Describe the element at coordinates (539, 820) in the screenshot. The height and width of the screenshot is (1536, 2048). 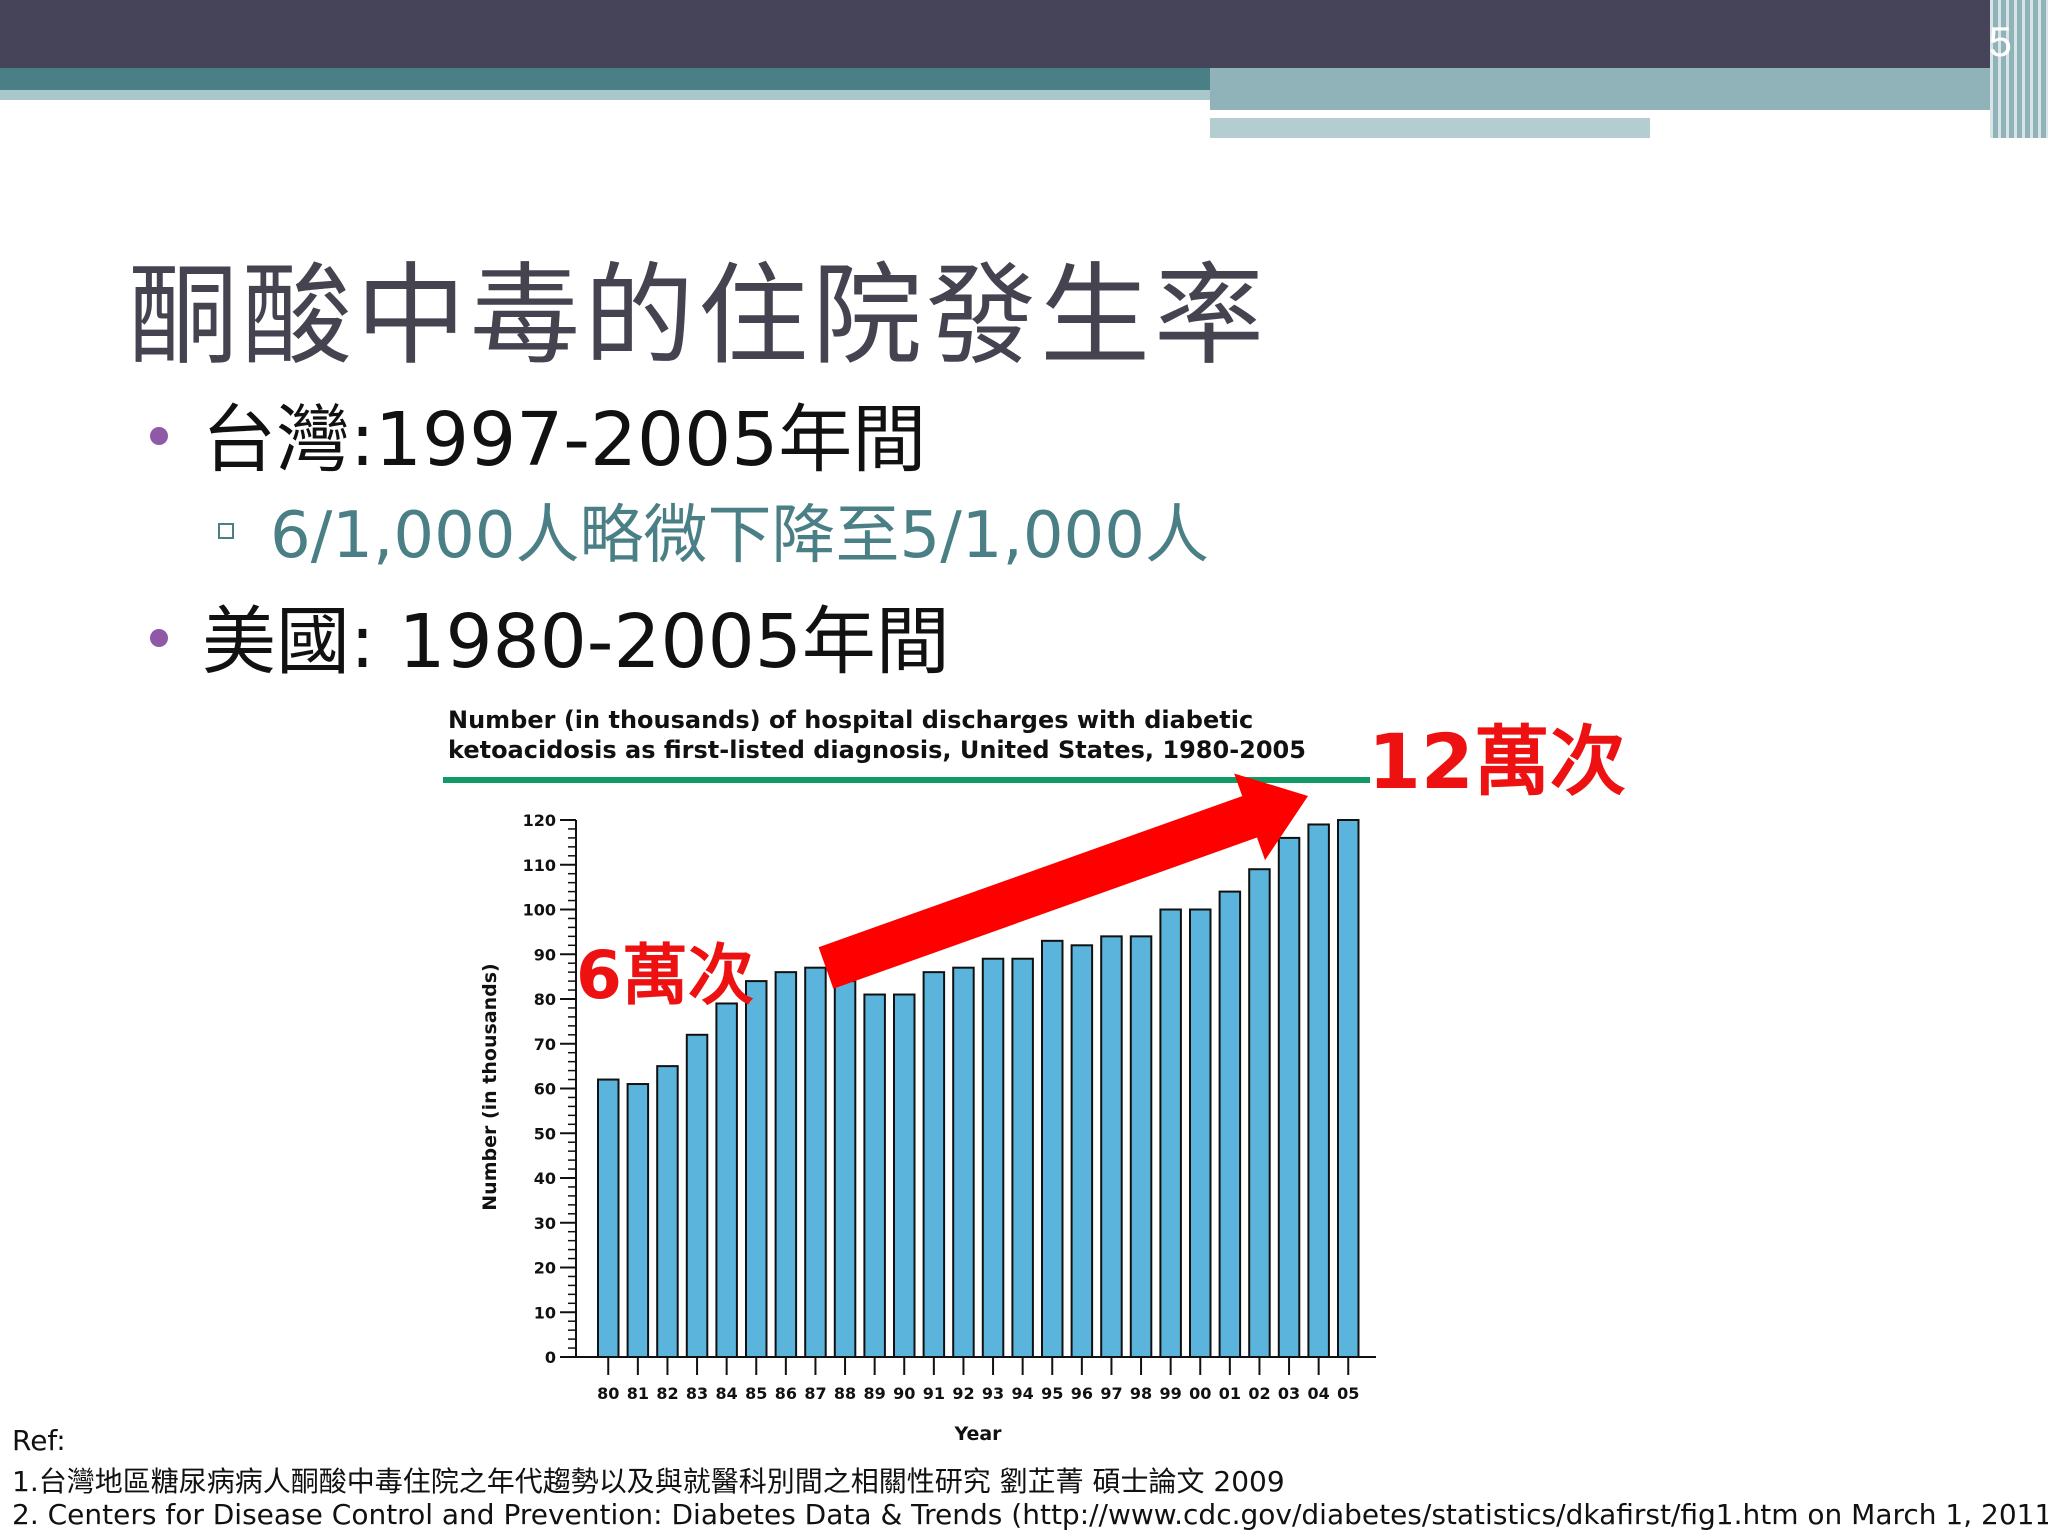
I see `y-tick-label: 120` at that location.